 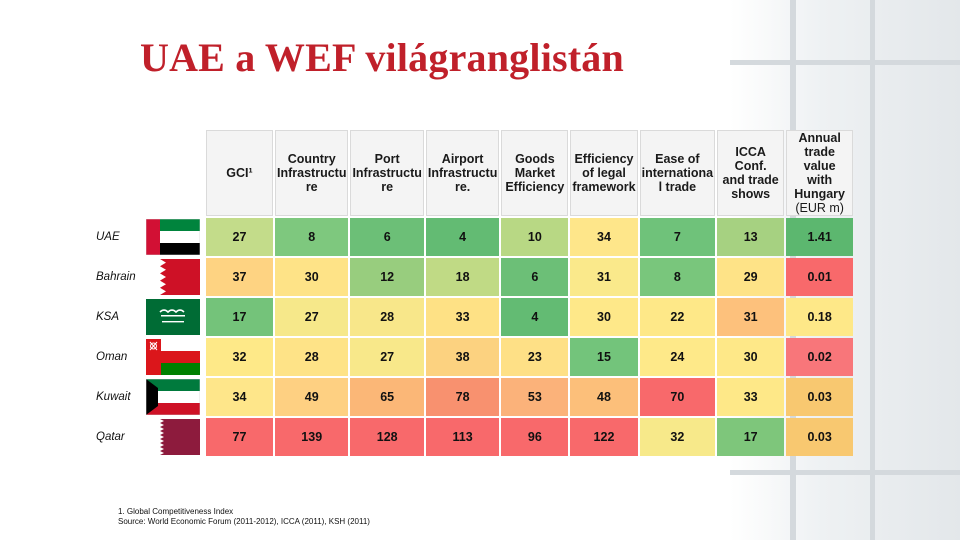 What do you see at coordinates (677, 317) in the screenshot?
I see `rank-cell: 22` at bounding box center [677, 317].